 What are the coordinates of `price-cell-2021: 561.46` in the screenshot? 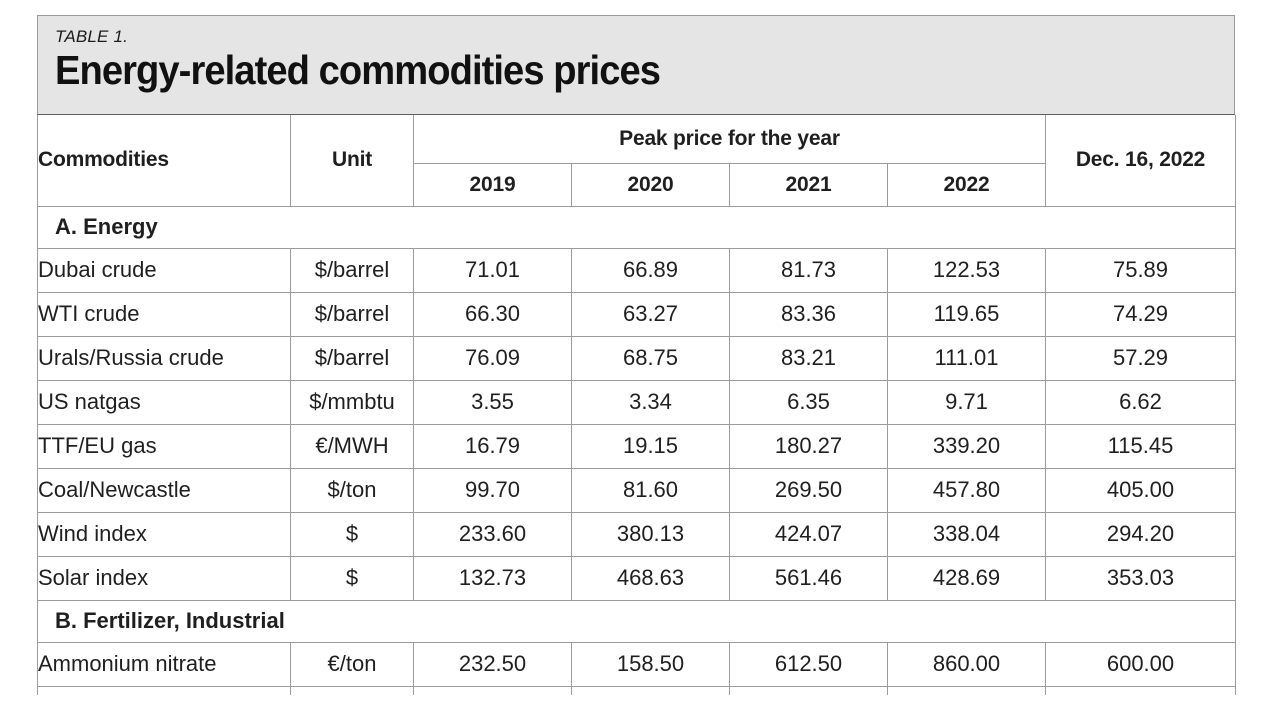 It's located at (808, 578).